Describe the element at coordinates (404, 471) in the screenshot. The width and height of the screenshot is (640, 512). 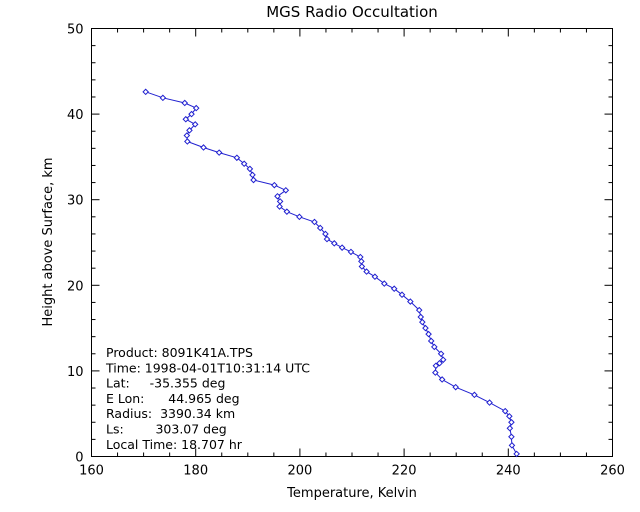
I see `x-tick-label: 220` at that location.